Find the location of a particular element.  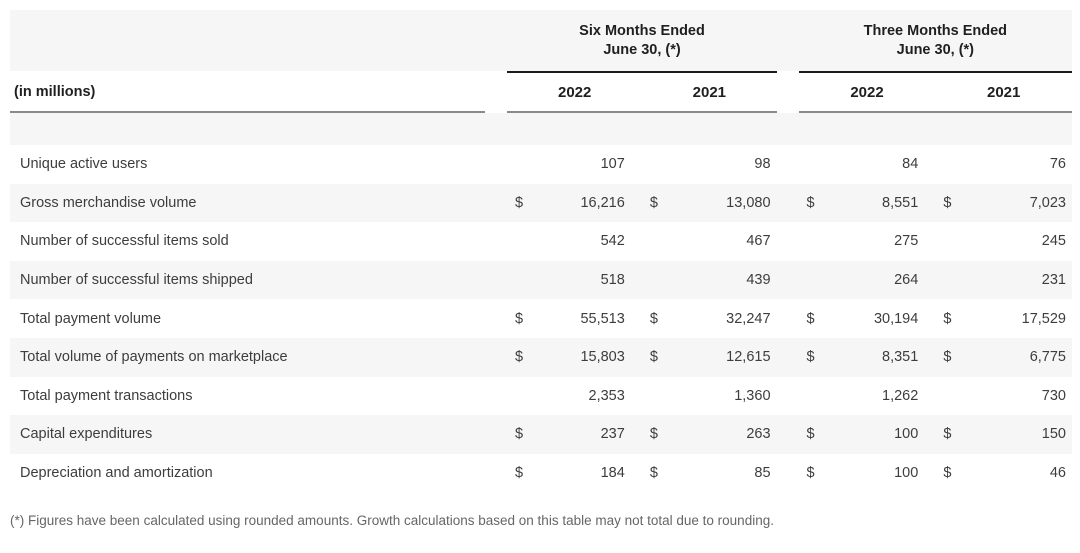

metric-value: 264 is located at coordinates (906, 280).